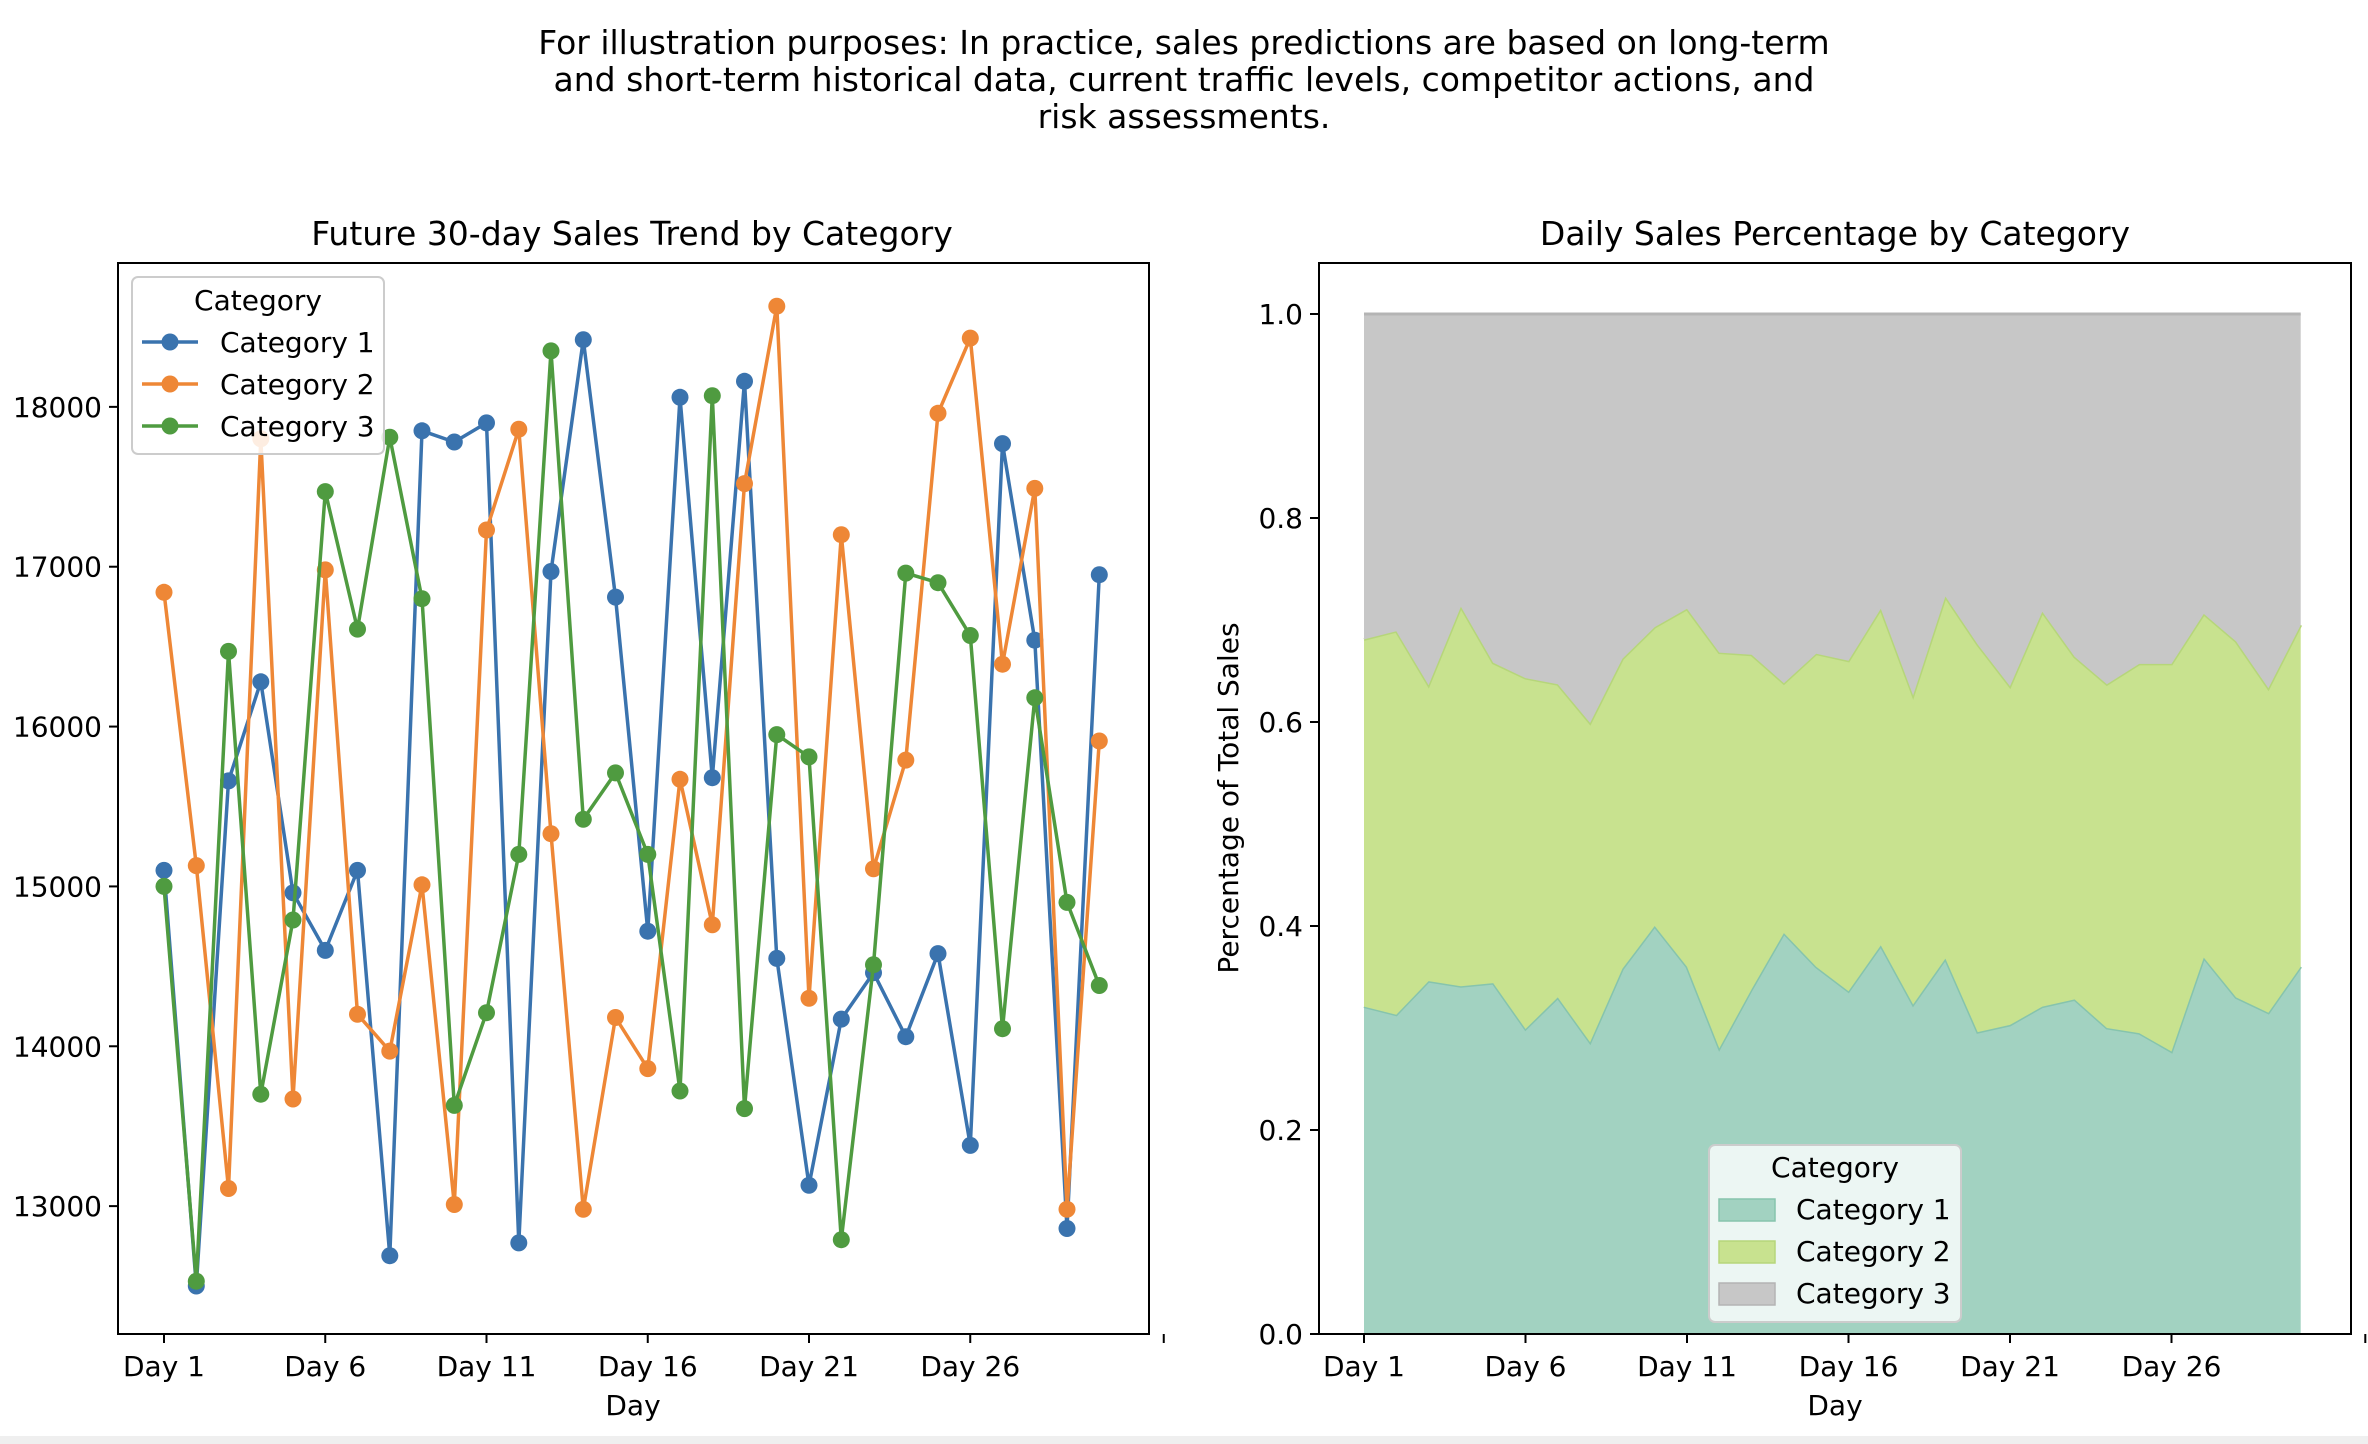  Describe the element at coordinates (57, 567) in the screenshot. I see `y-tick-label: 17000` at that location.